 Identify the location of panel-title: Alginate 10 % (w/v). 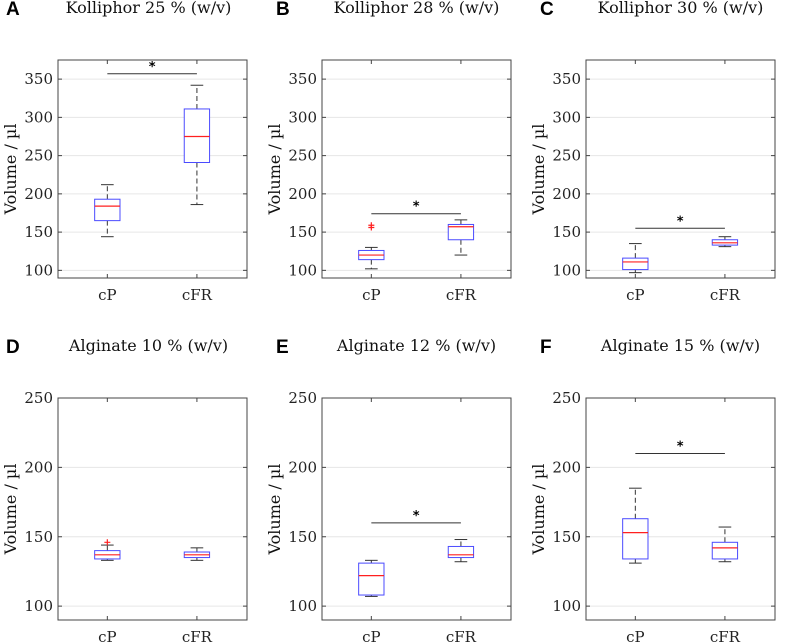
(148, 345).